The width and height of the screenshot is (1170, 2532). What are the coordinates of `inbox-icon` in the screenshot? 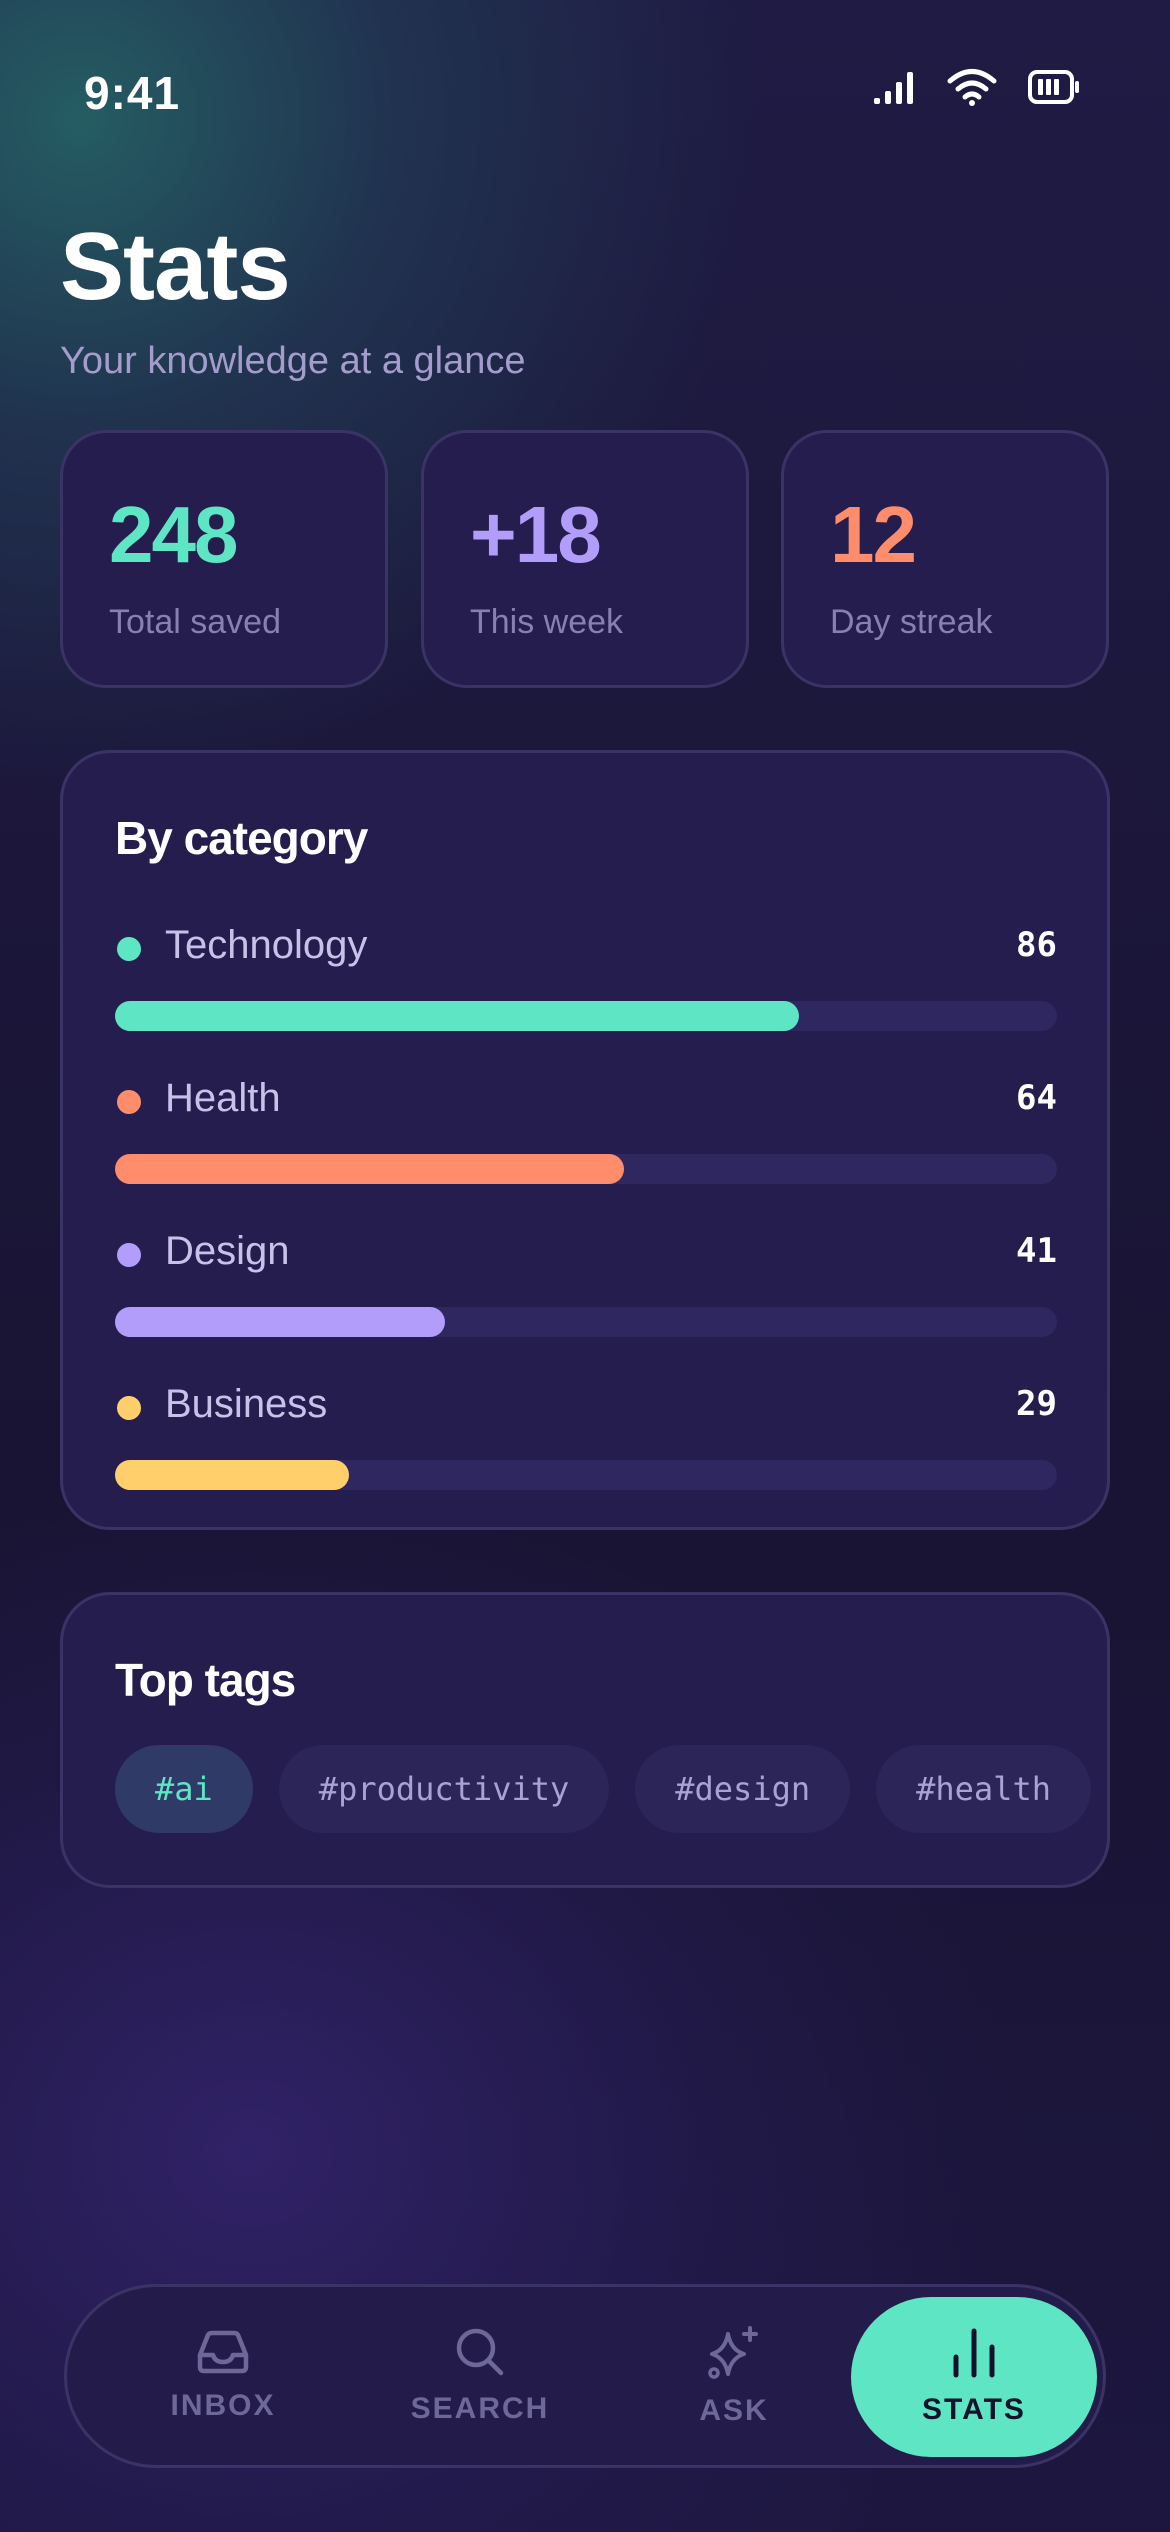 It's located at (223, 2352).